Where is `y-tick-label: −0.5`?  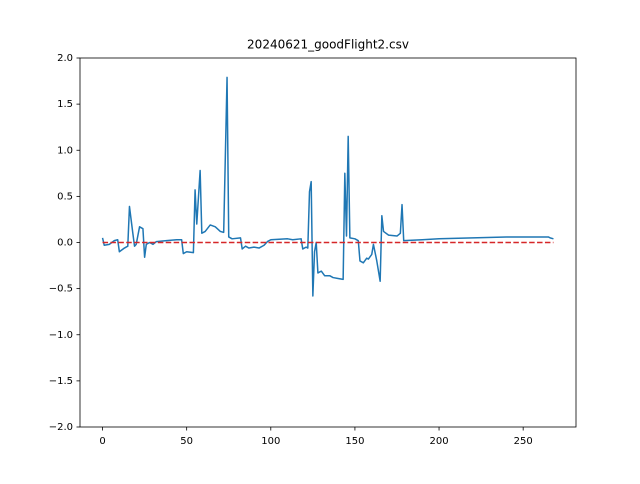
y-tick-label: −0.5 is located at coordinates (61, 289).